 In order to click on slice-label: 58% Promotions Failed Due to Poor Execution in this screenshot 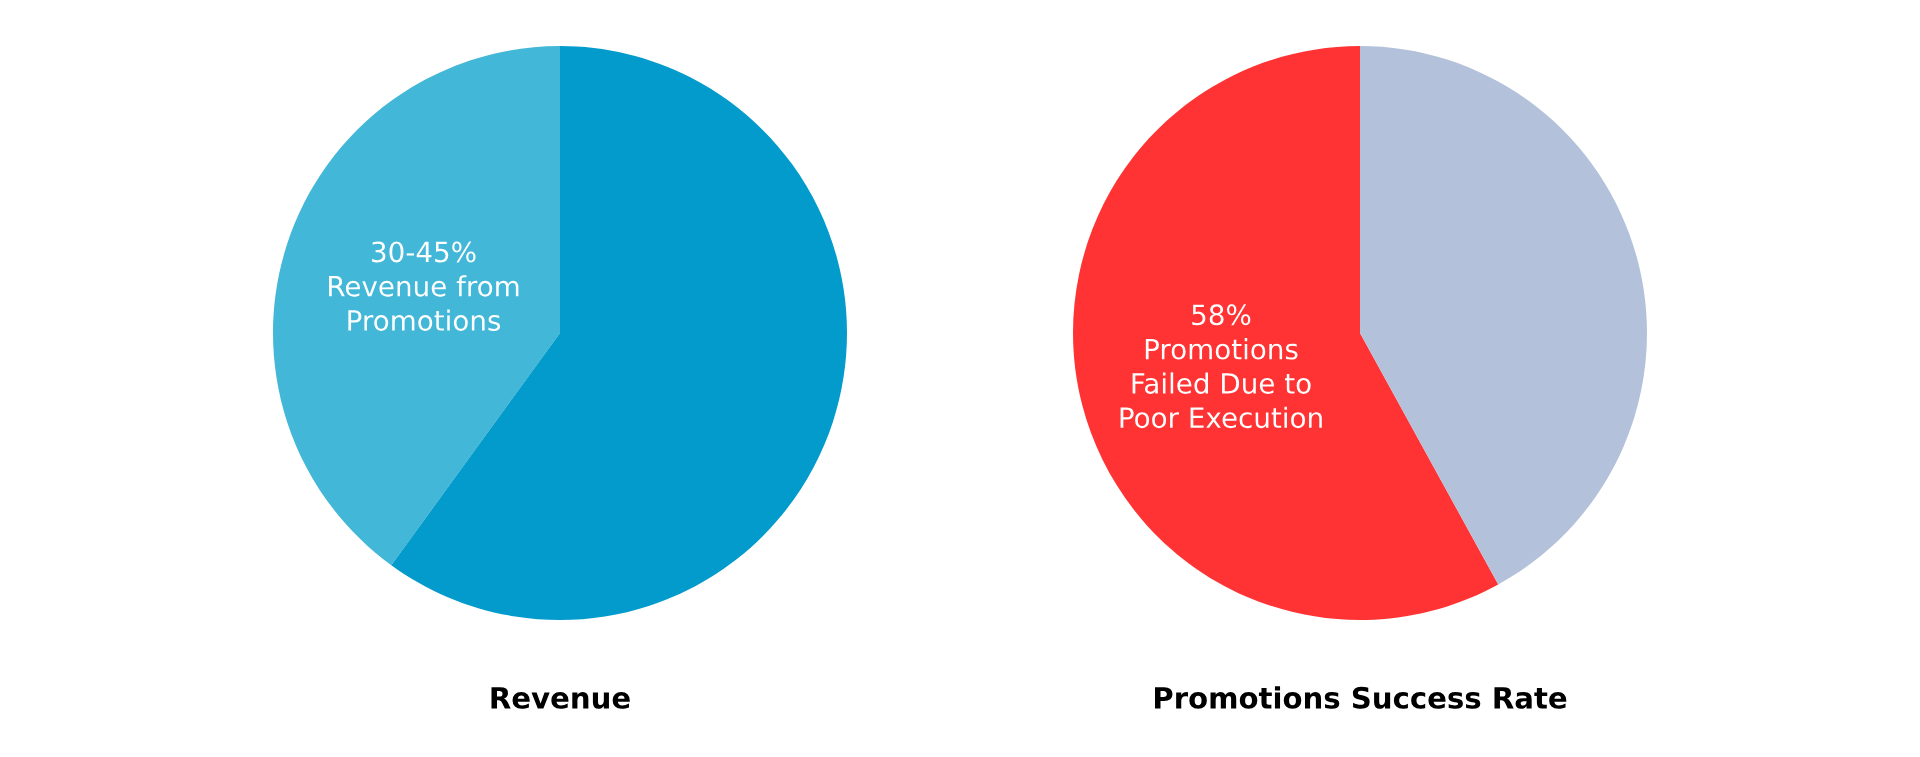, I will do `click(1221, 366)`.